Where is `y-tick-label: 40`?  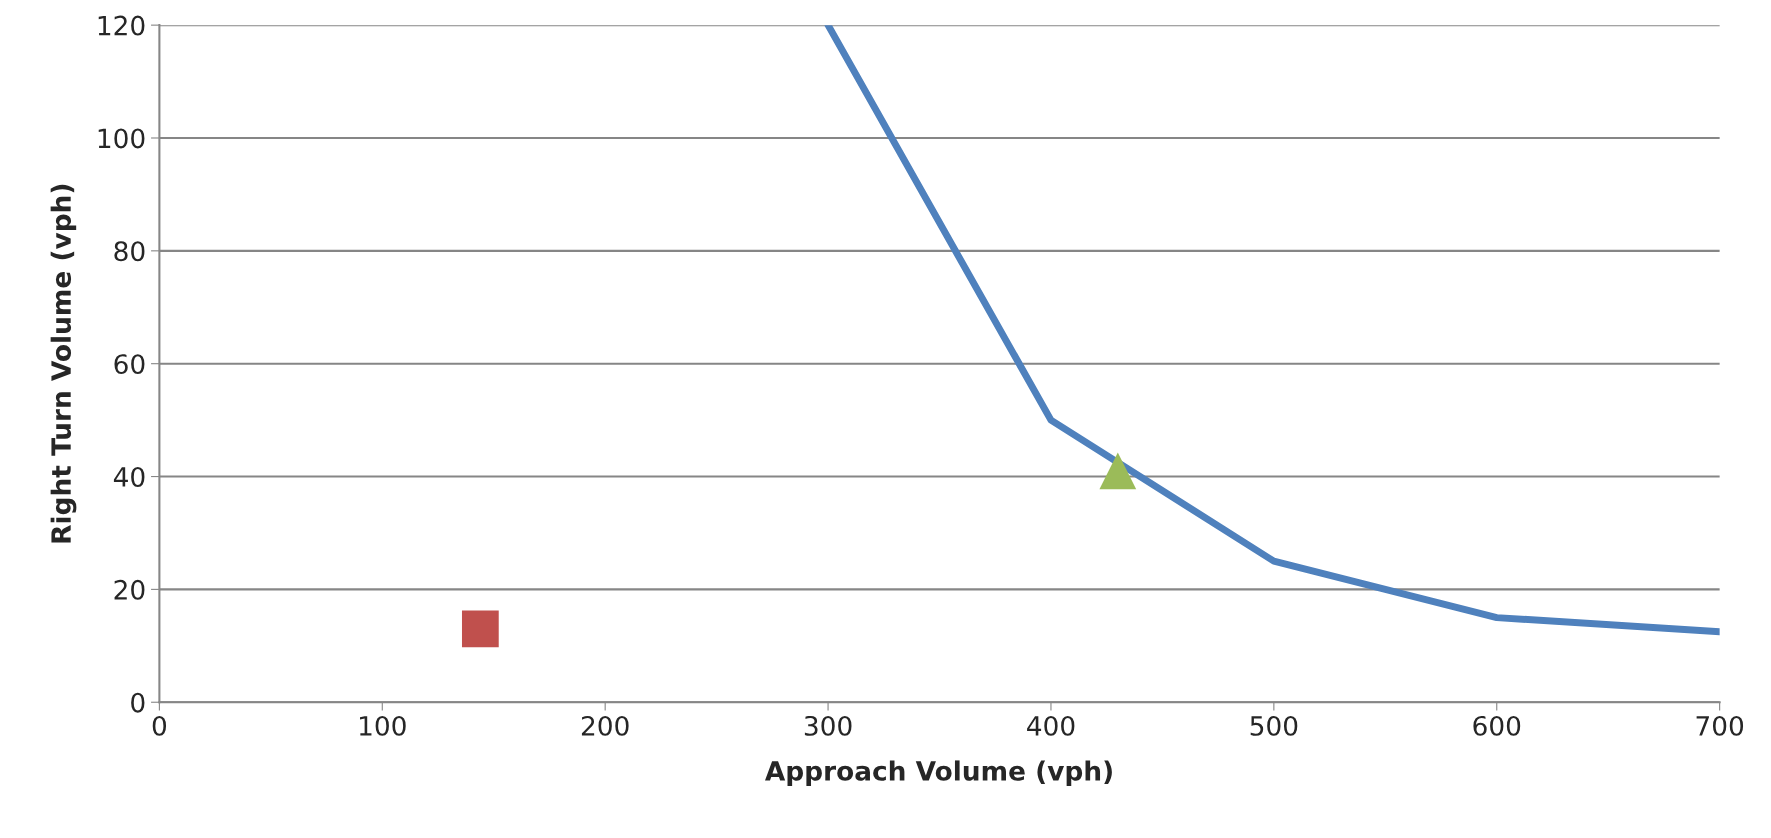
y-tick-label: 40 is located at coordinates (129, 476).